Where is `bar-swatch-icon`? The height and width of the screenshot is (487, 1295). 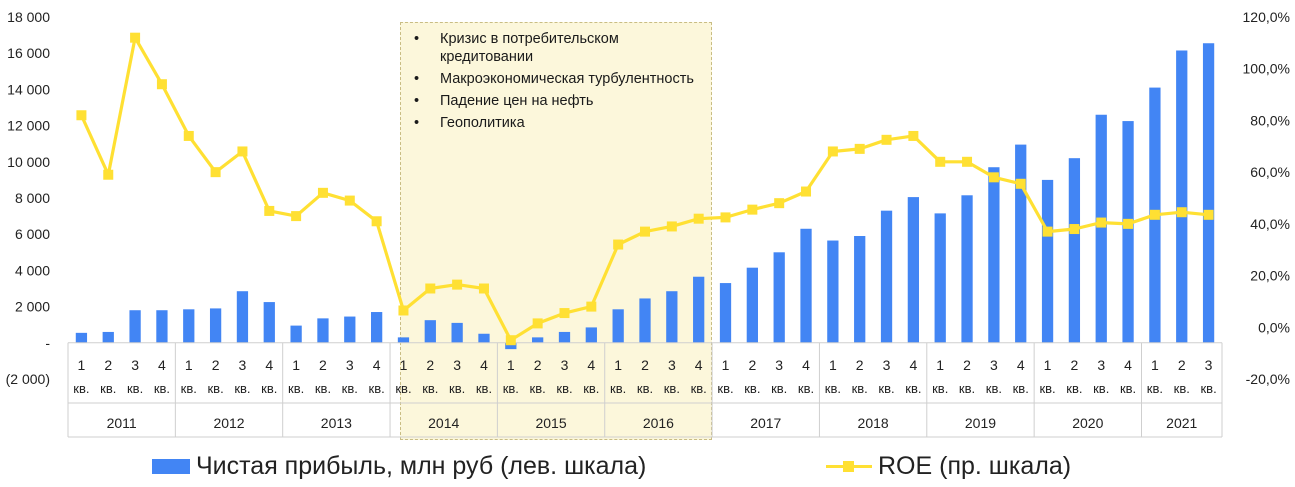
bar-swatch-icon is located at coordinates (171, 466).